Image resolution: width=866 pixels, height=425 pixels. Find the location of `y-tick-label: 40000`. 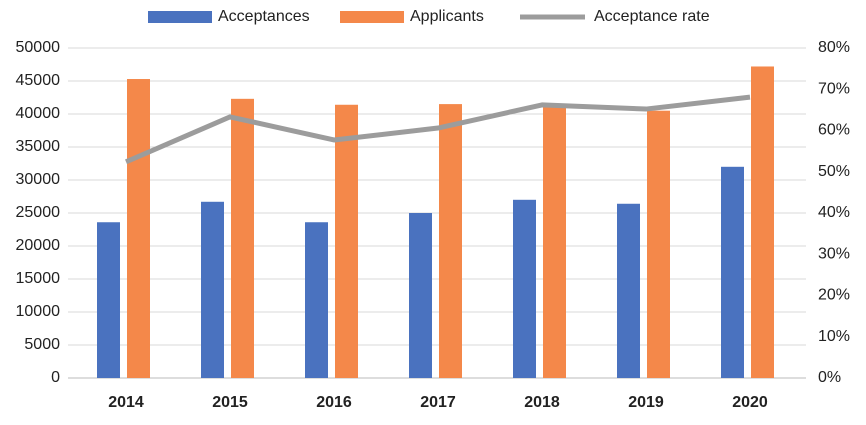

y-tick-label: 40000 is located at coordinates (38, 113).